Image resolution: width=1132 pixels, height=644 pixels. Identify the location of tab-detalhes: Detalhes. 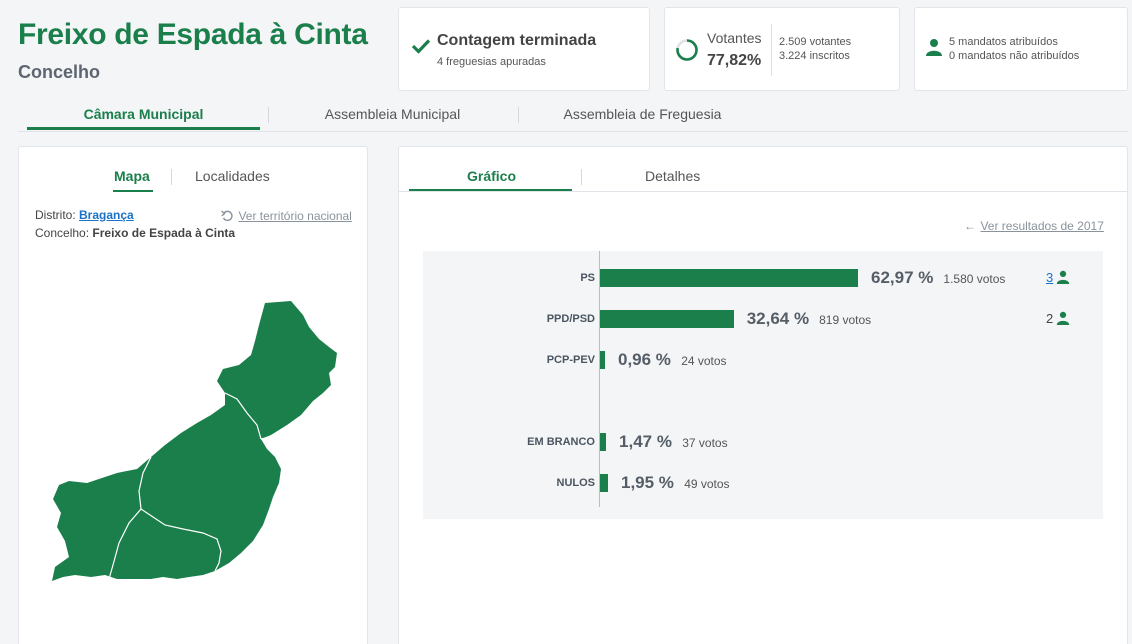
(673, 176).